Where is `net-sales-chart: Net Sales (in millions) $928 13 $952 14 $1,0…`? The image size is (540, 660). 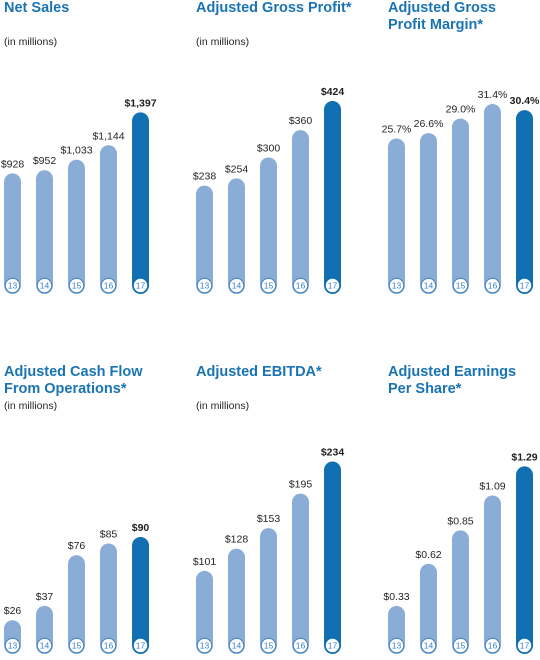 net-sales-chart: Net Sales (in millions) $928 13 $952 14 $1,0… is located at coordinates (82, 150).